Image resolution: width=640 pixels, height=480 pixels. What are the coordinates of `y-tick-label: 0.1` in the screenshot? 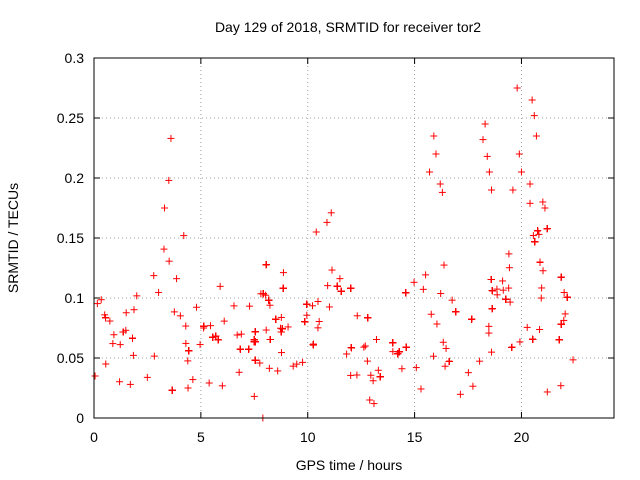 It's located at (75, 298).